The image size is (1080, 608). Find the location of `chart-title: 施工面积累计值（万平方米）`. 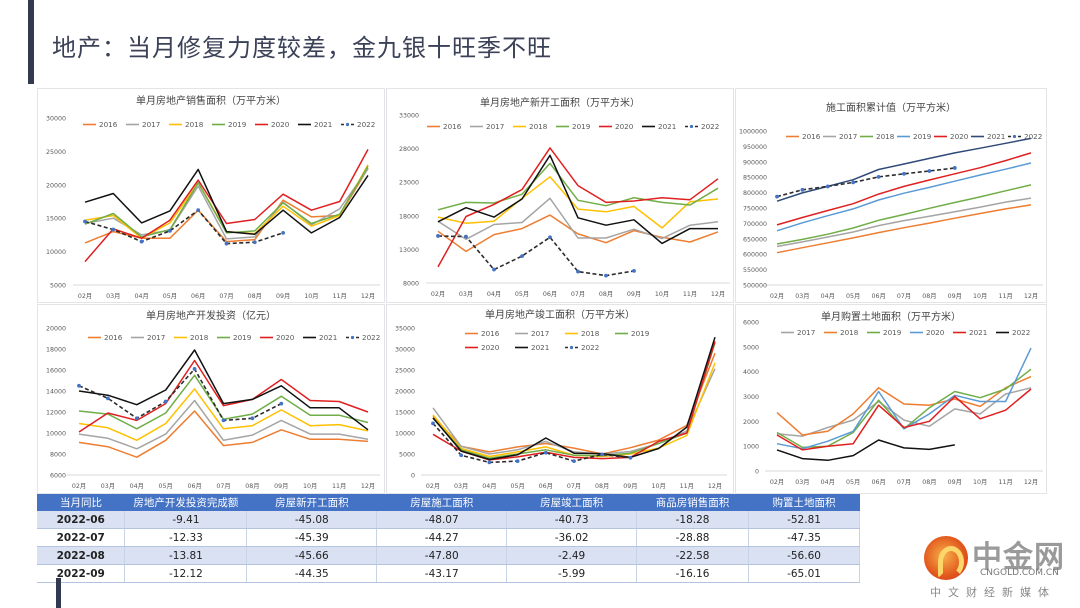

chart-title: 施工面积累计值（万平方米） is located at coordinates (891, 107).